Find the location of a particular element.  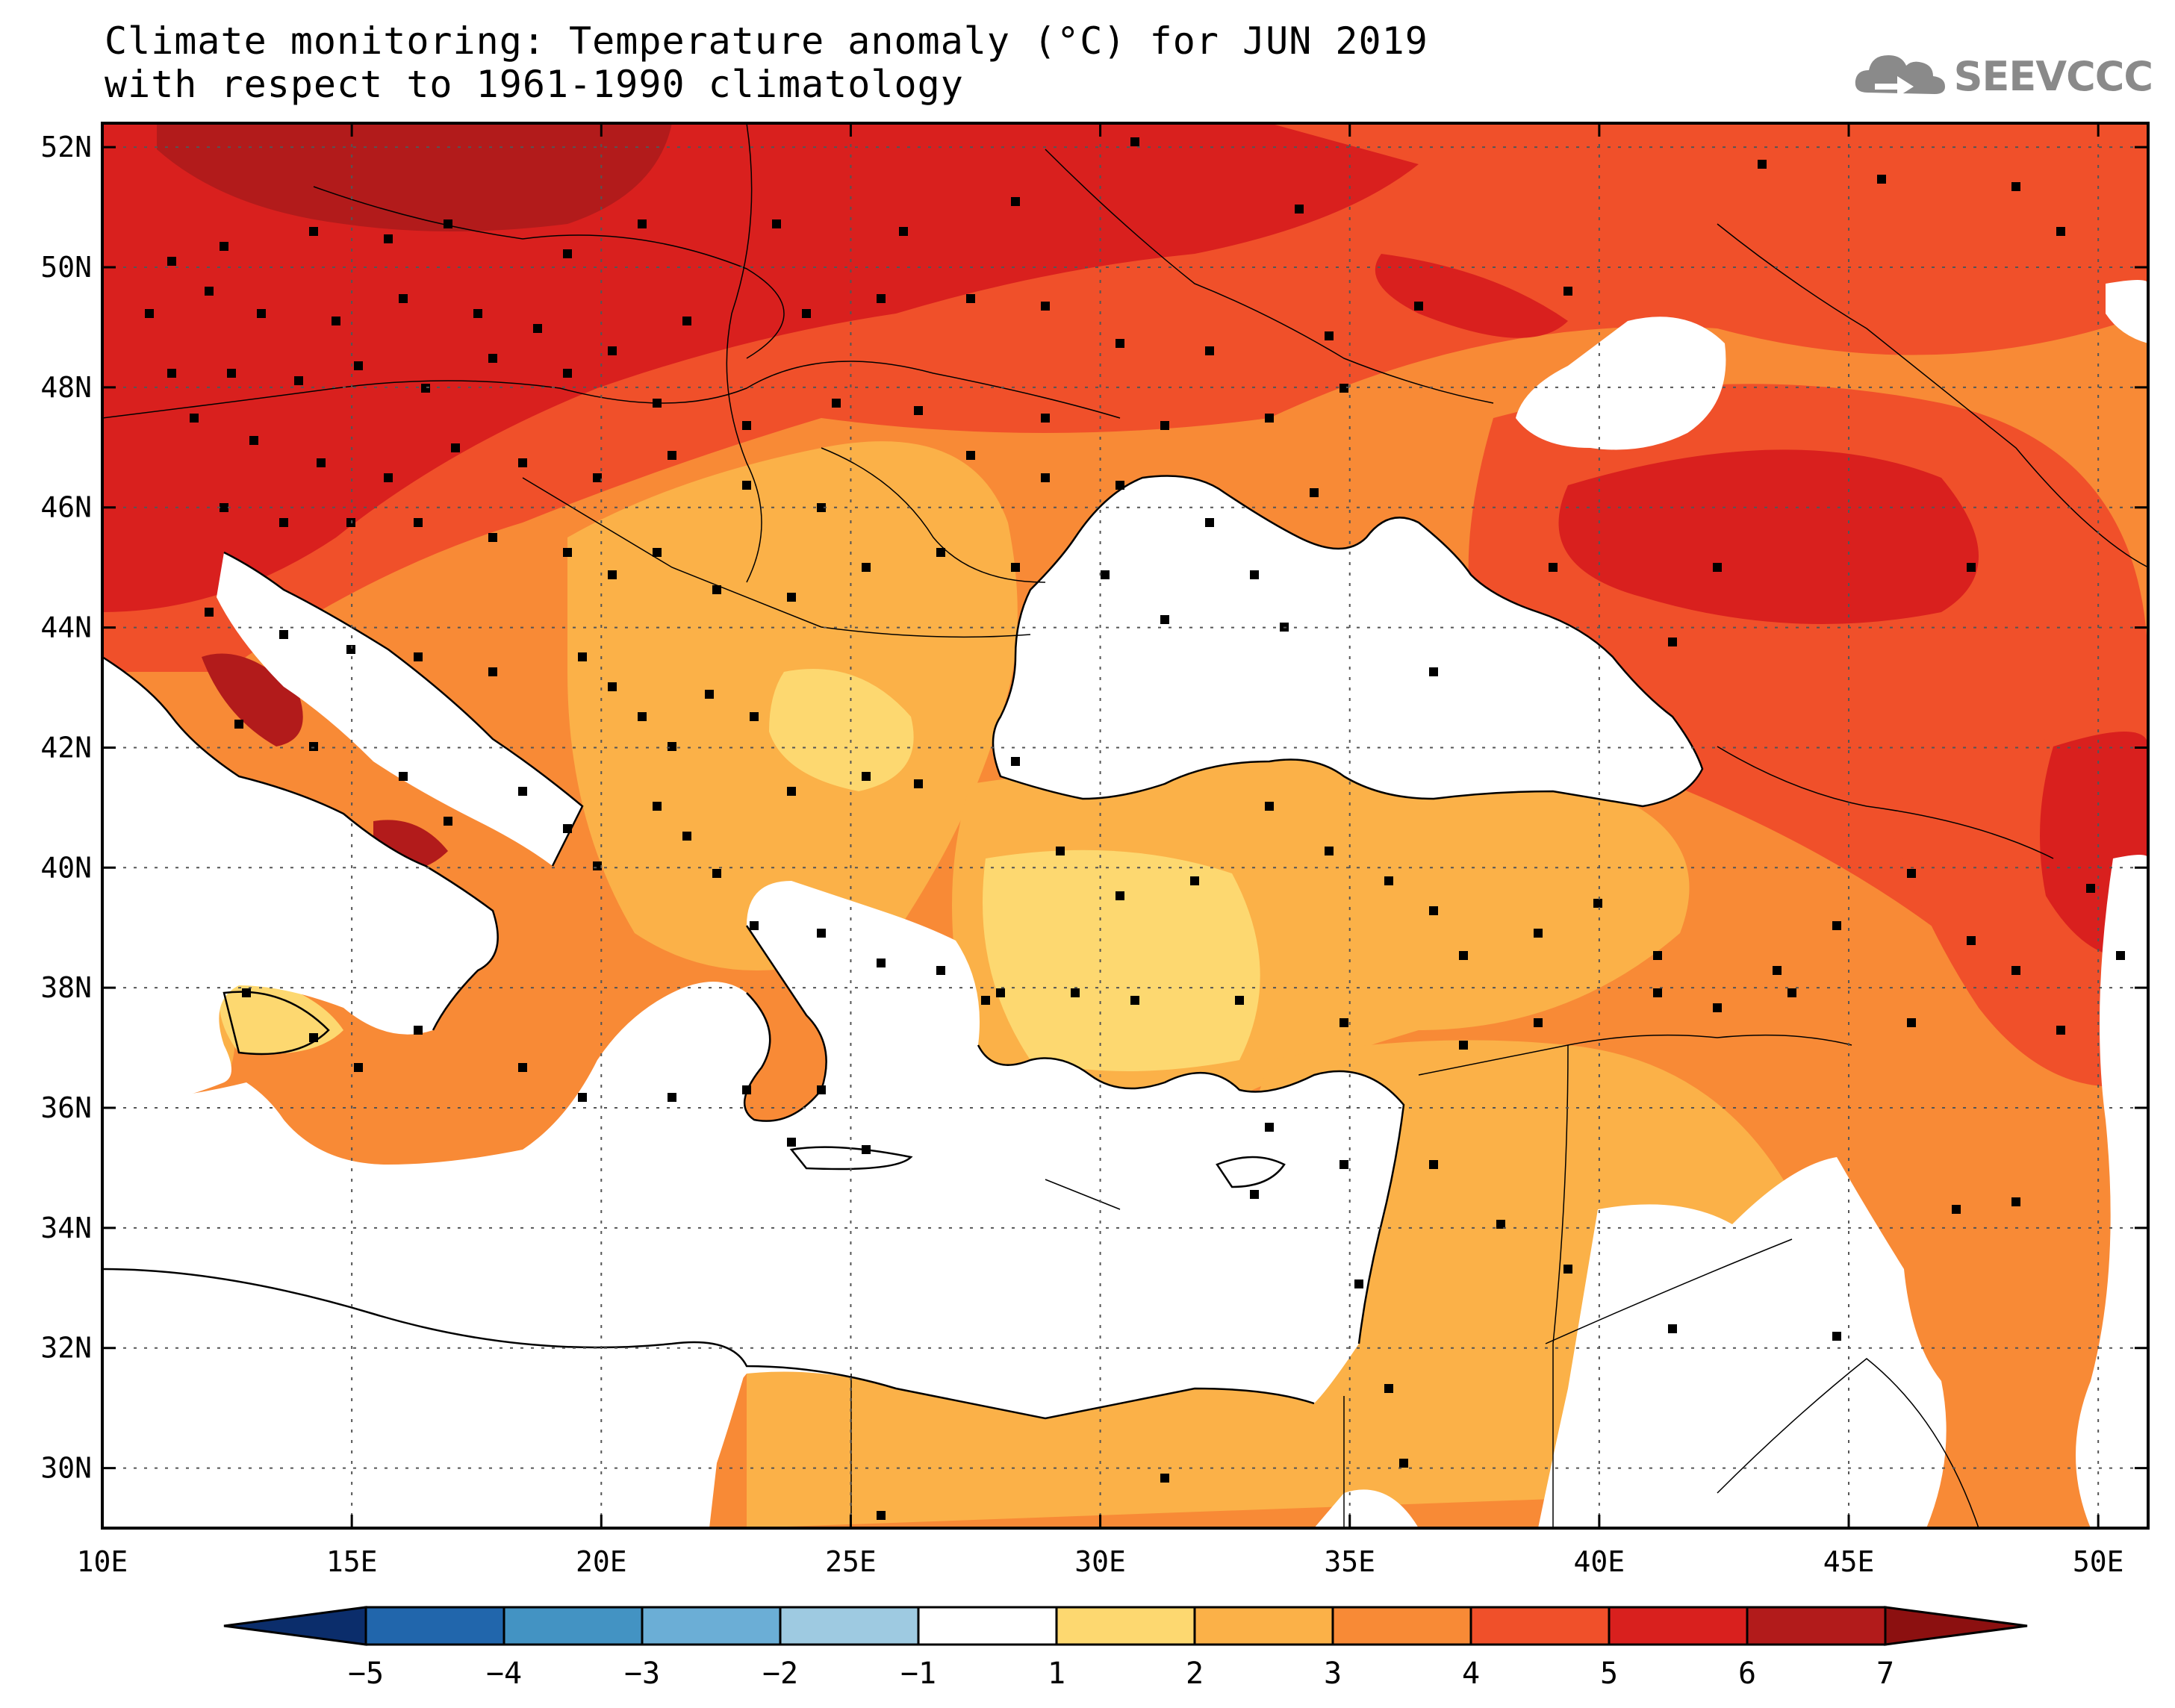

title-line-2: with respect to 1961-1990 climatology is located at coordinates (534, 84).